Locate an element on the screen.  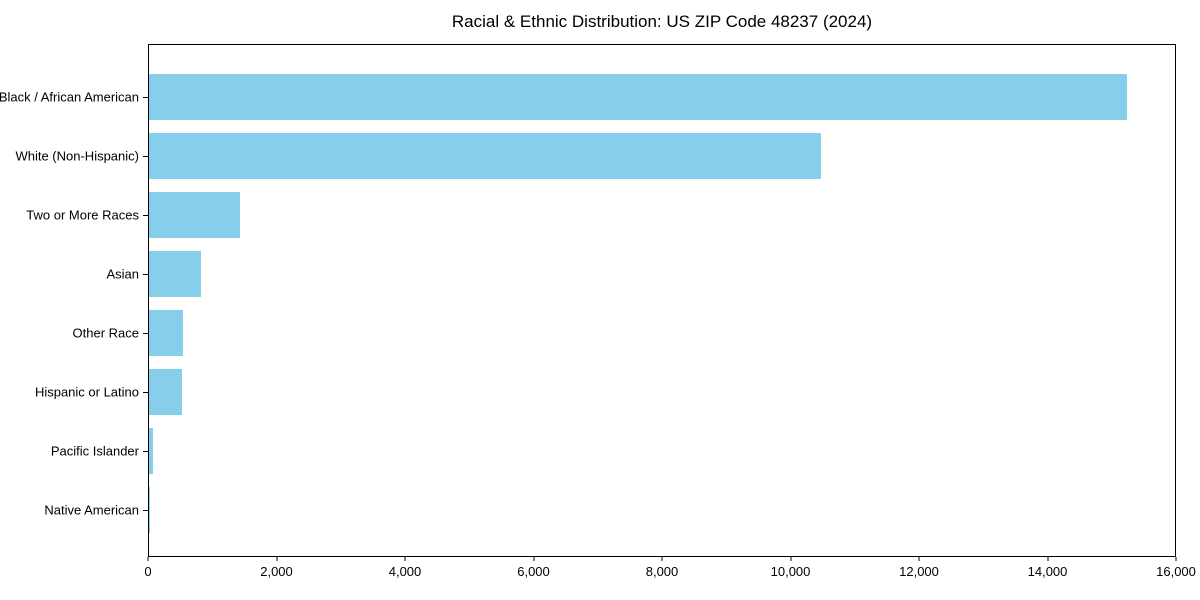
bar-row: Asian is located at coordinates (640, 273).